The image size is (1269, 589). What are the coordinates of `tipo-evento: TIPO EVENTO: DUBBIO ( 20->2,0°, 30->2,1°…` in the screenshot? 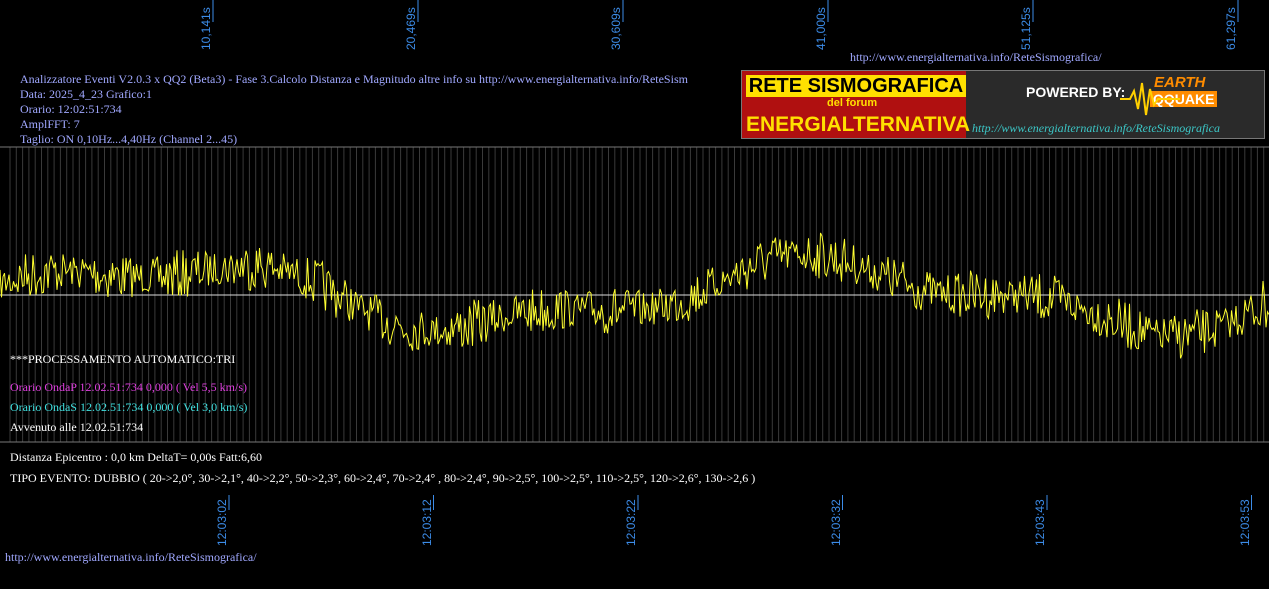 It's located at (383, 478).